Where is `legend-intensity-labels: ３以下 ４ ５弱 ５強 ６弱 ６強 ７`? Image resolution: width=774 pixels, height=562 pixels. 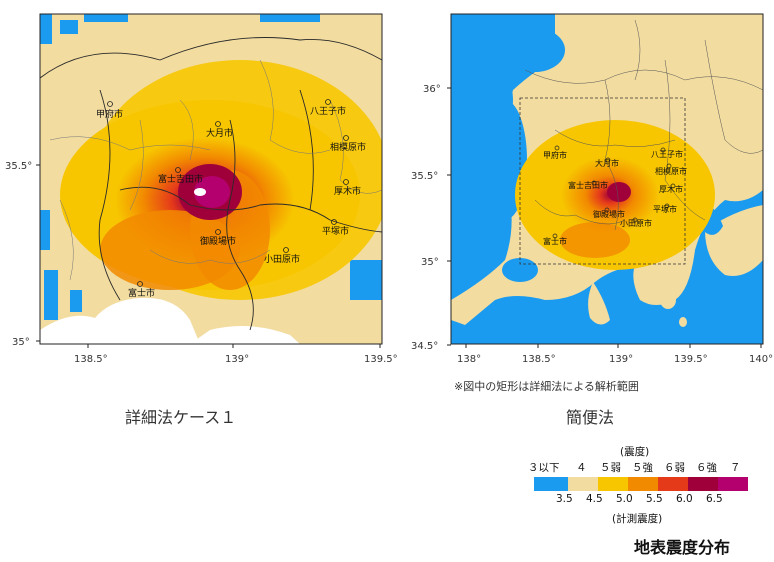
legend-intensity-labels: ３以下 ４ ５弱 ５強 ６弱 ６強 ７ is located at coordinates (638, 468).